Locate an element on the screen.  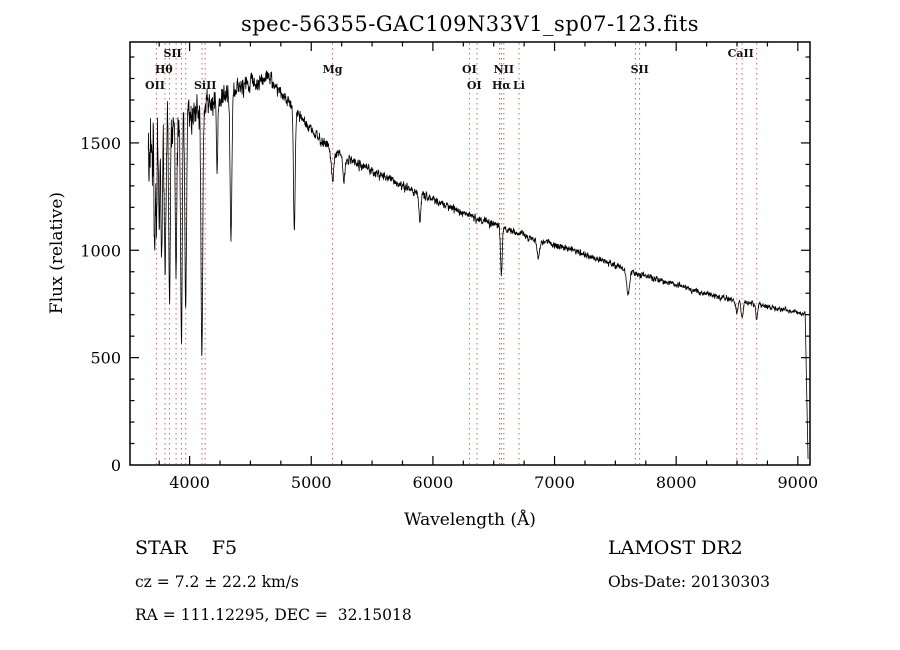
x-axis-label: Wavelength (Å) is located at coordinates (470, 520).